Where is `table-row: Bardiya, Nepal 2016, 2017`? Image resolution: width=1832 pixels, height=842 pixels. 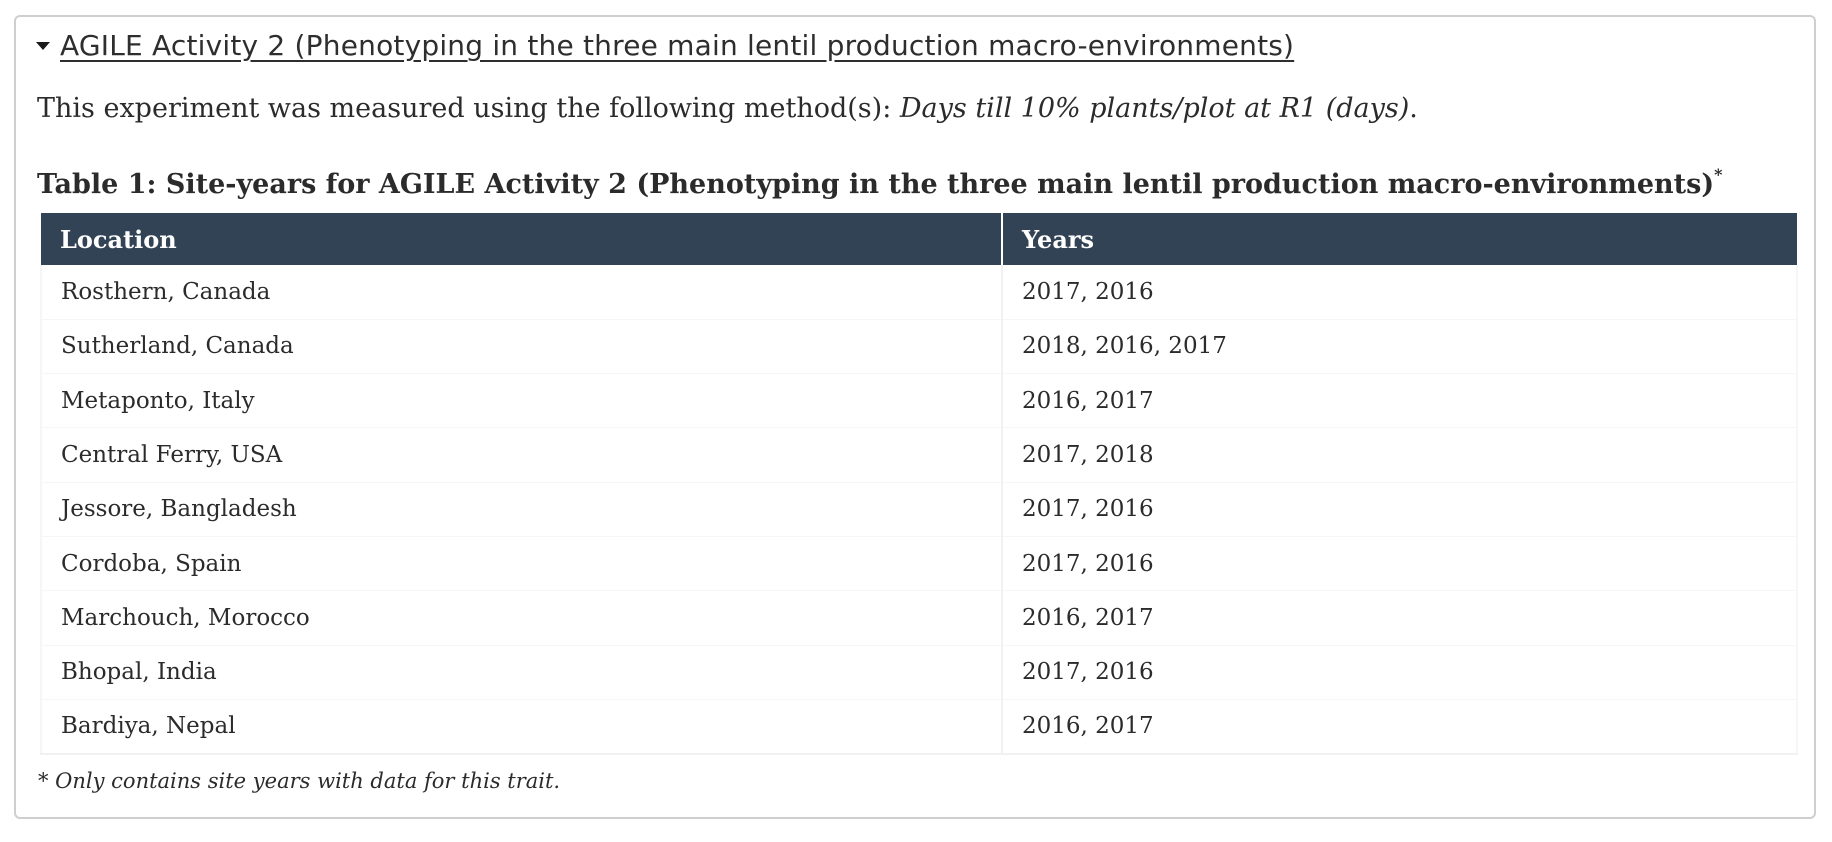 table-row: Bardiya, Nepal 2016, 2017 is located at coordinates (919, 727).